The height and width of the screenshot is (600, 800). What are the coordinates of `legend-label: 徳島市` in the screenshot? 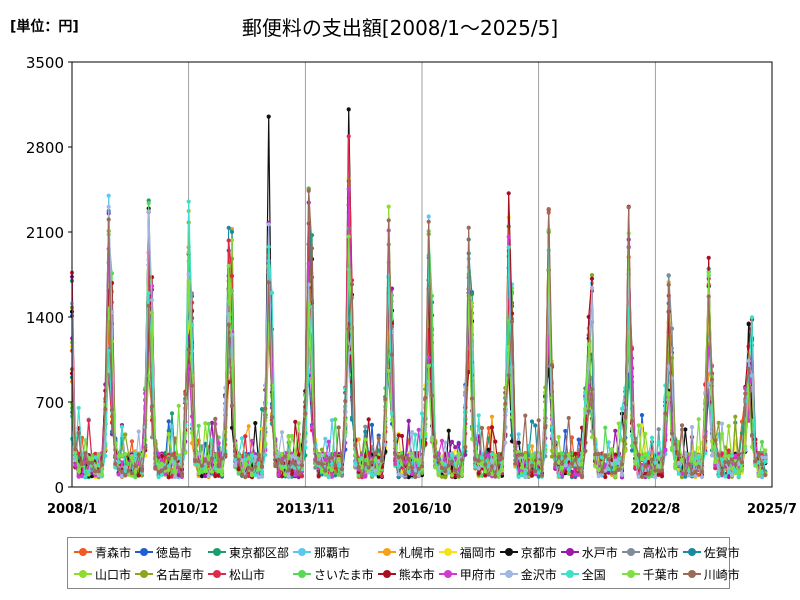 It's located at (174, 552).